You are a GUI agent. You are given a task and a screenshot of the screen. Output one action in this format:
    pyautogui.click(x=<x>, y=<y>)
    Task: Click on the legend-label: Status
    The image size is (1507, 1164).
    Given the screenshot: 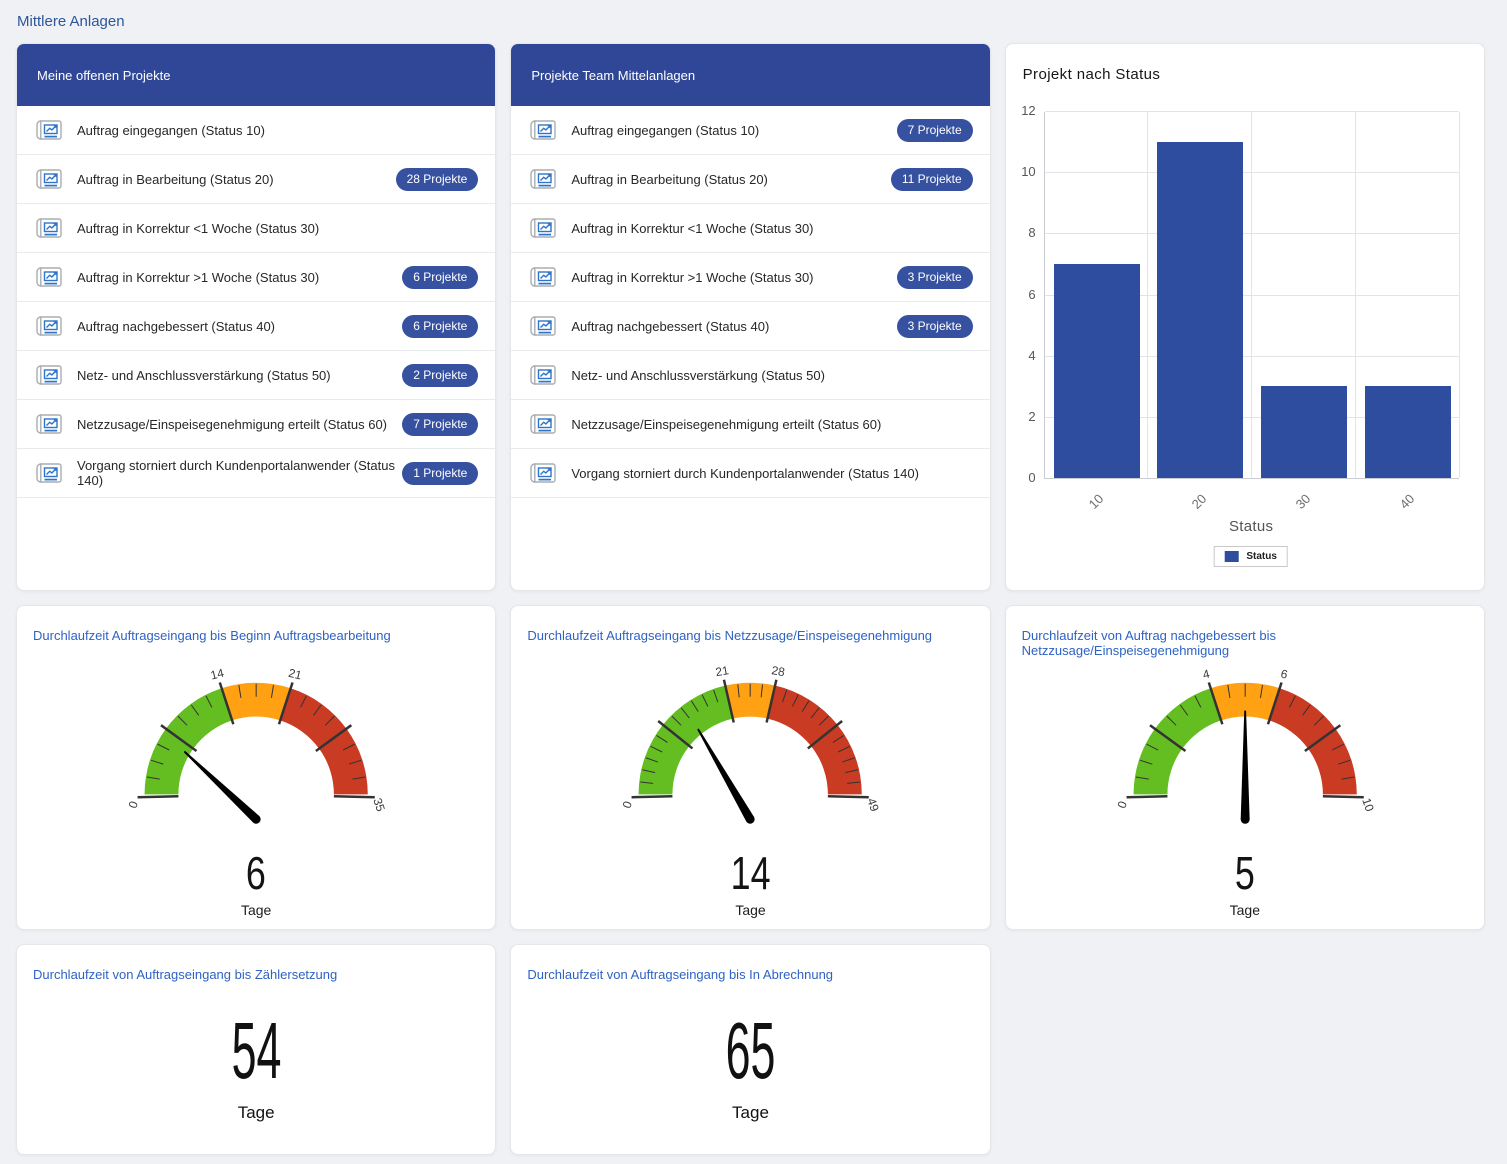 What is the action you would take?
    pyautogui.click(x=1261, y=556)
    